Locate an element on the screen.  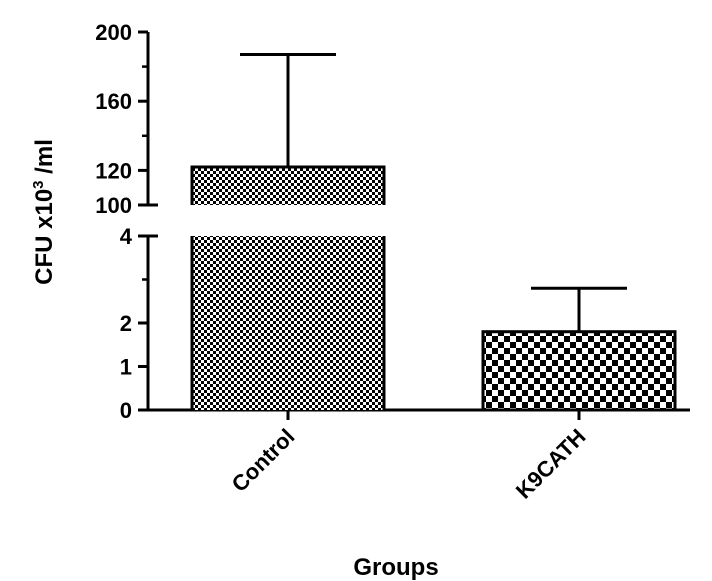
bar-outline is located at coordinates (288, 323).